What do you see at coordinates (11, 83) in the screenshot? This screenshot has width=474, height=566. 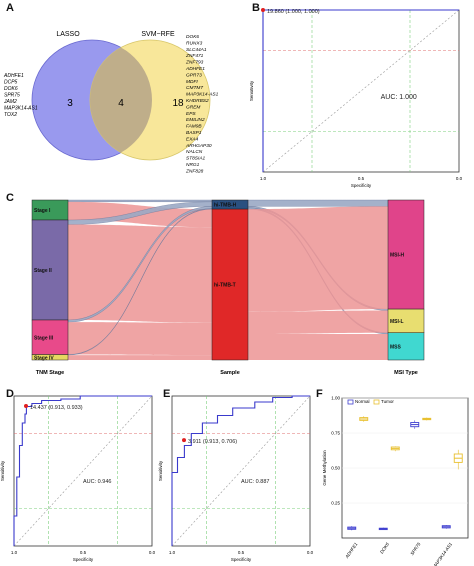 I see `venn-left-gene: DCP5` at bounding box center [11, 83].